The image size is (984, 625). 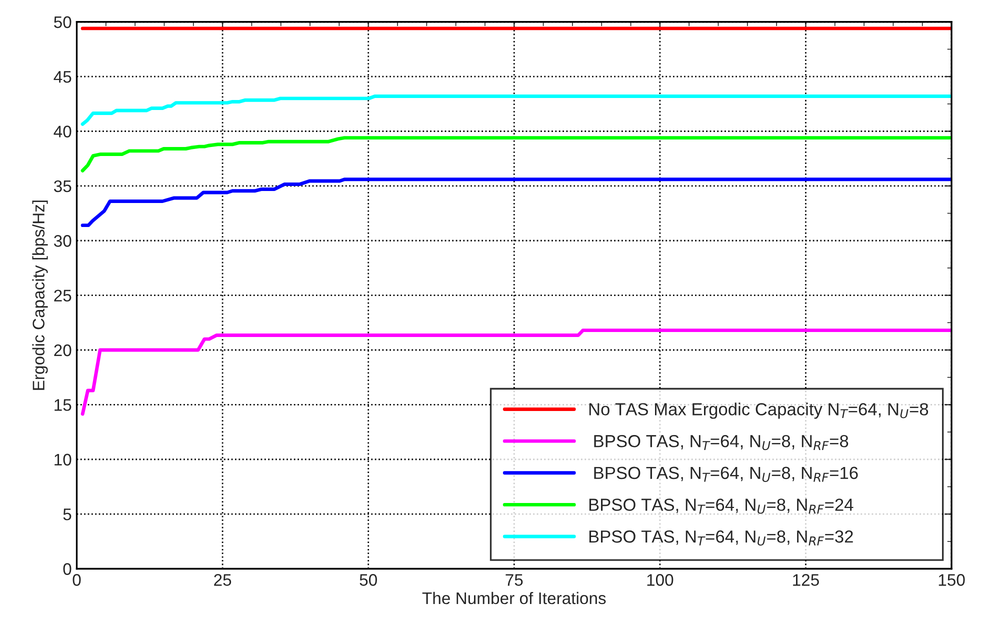 What do you see at coordinates (63, 460) in the screenshot?
I see `y-tick-label: 10` at bounding box center [63, 460].